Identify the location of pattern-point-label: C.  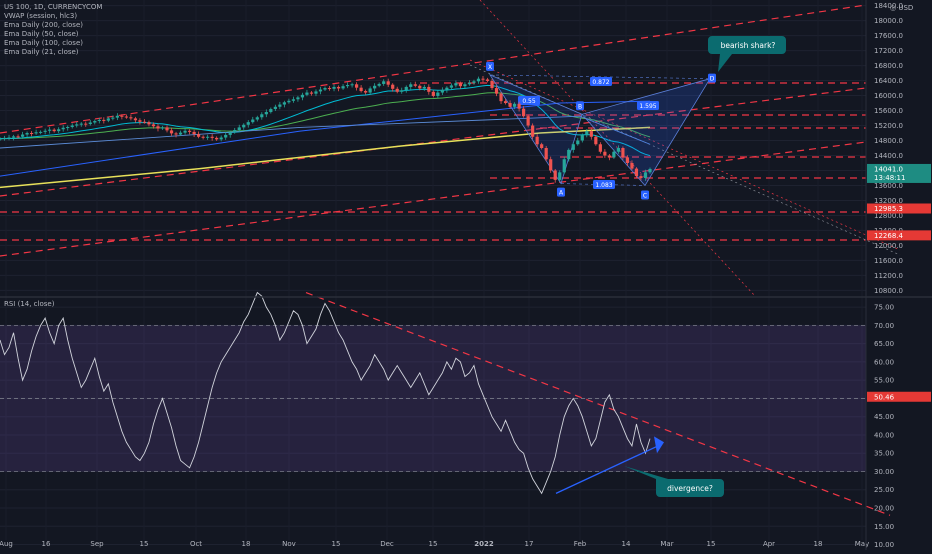
(645, 195).